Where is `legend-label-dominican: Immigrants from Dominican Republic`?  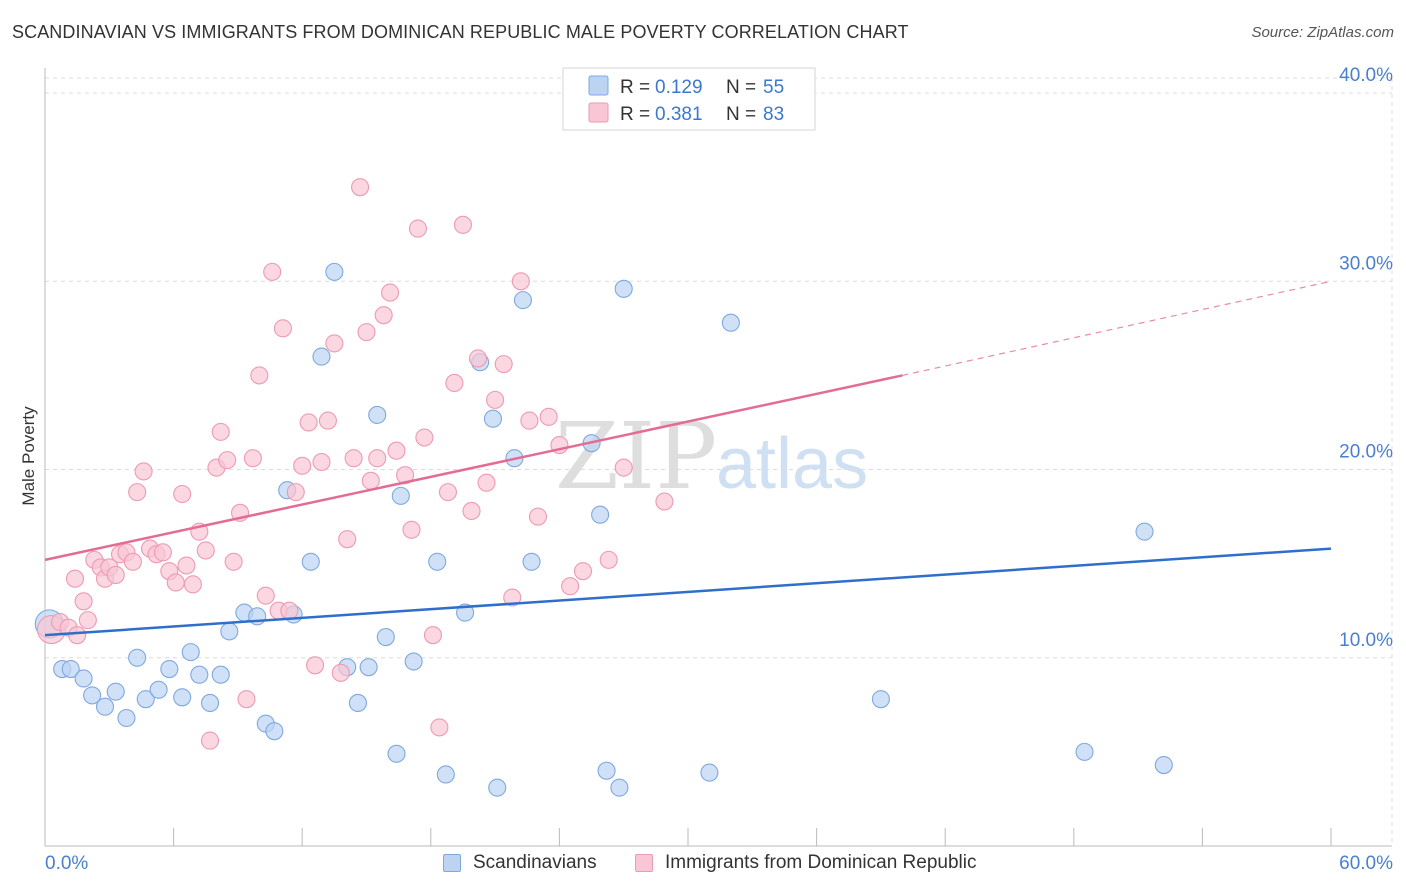
legend-label-dominican: Immigrants from Dominican Republic is located at coordinates (821, 862).